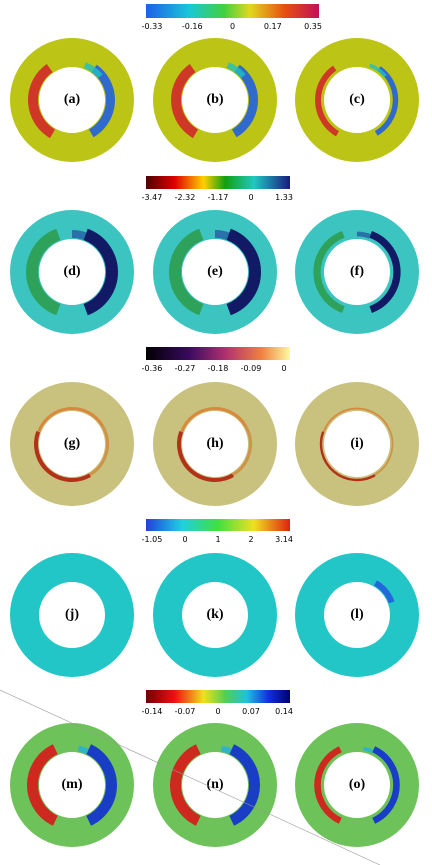 The height and width of the screenshot is (865, 432). Describe the element at coordinates (152, 711) in the screenshot. I see `colorbar-tick-label: -0.14` at that location.